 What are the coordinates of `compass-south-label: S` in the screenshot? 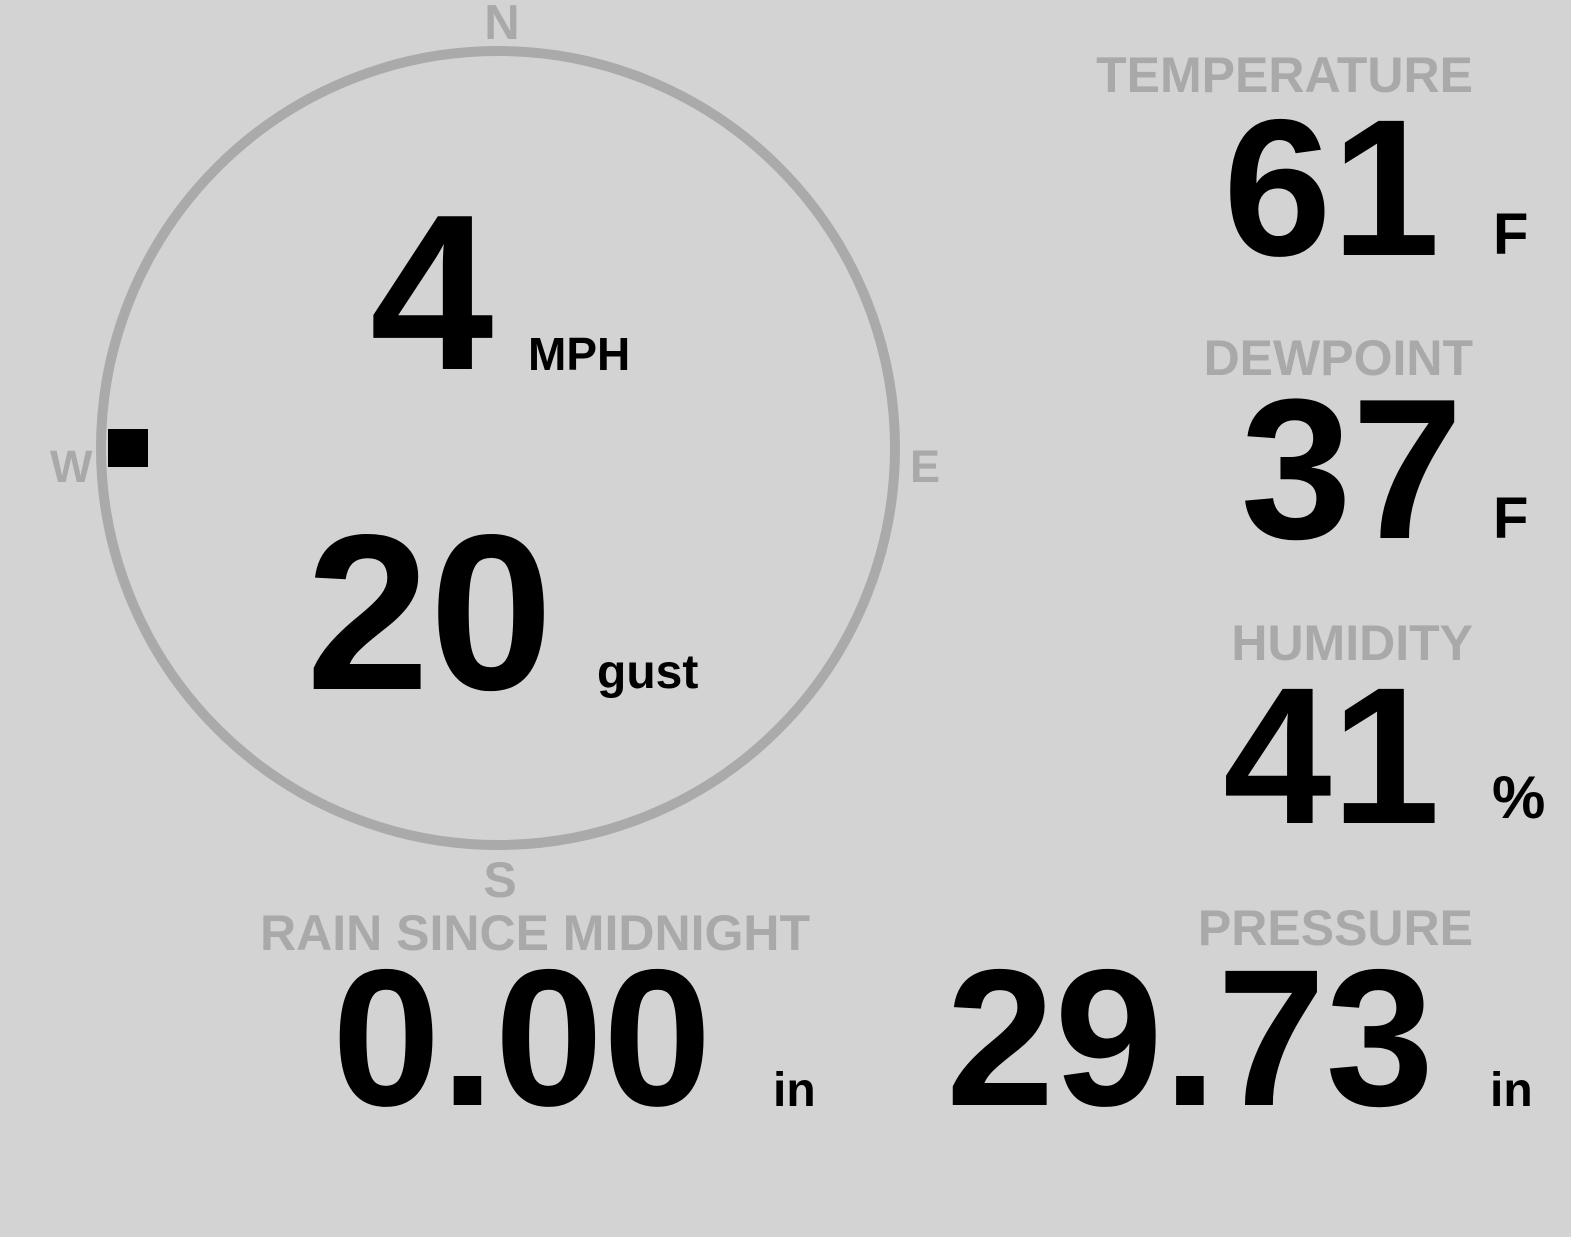 It's located at (500, 880).